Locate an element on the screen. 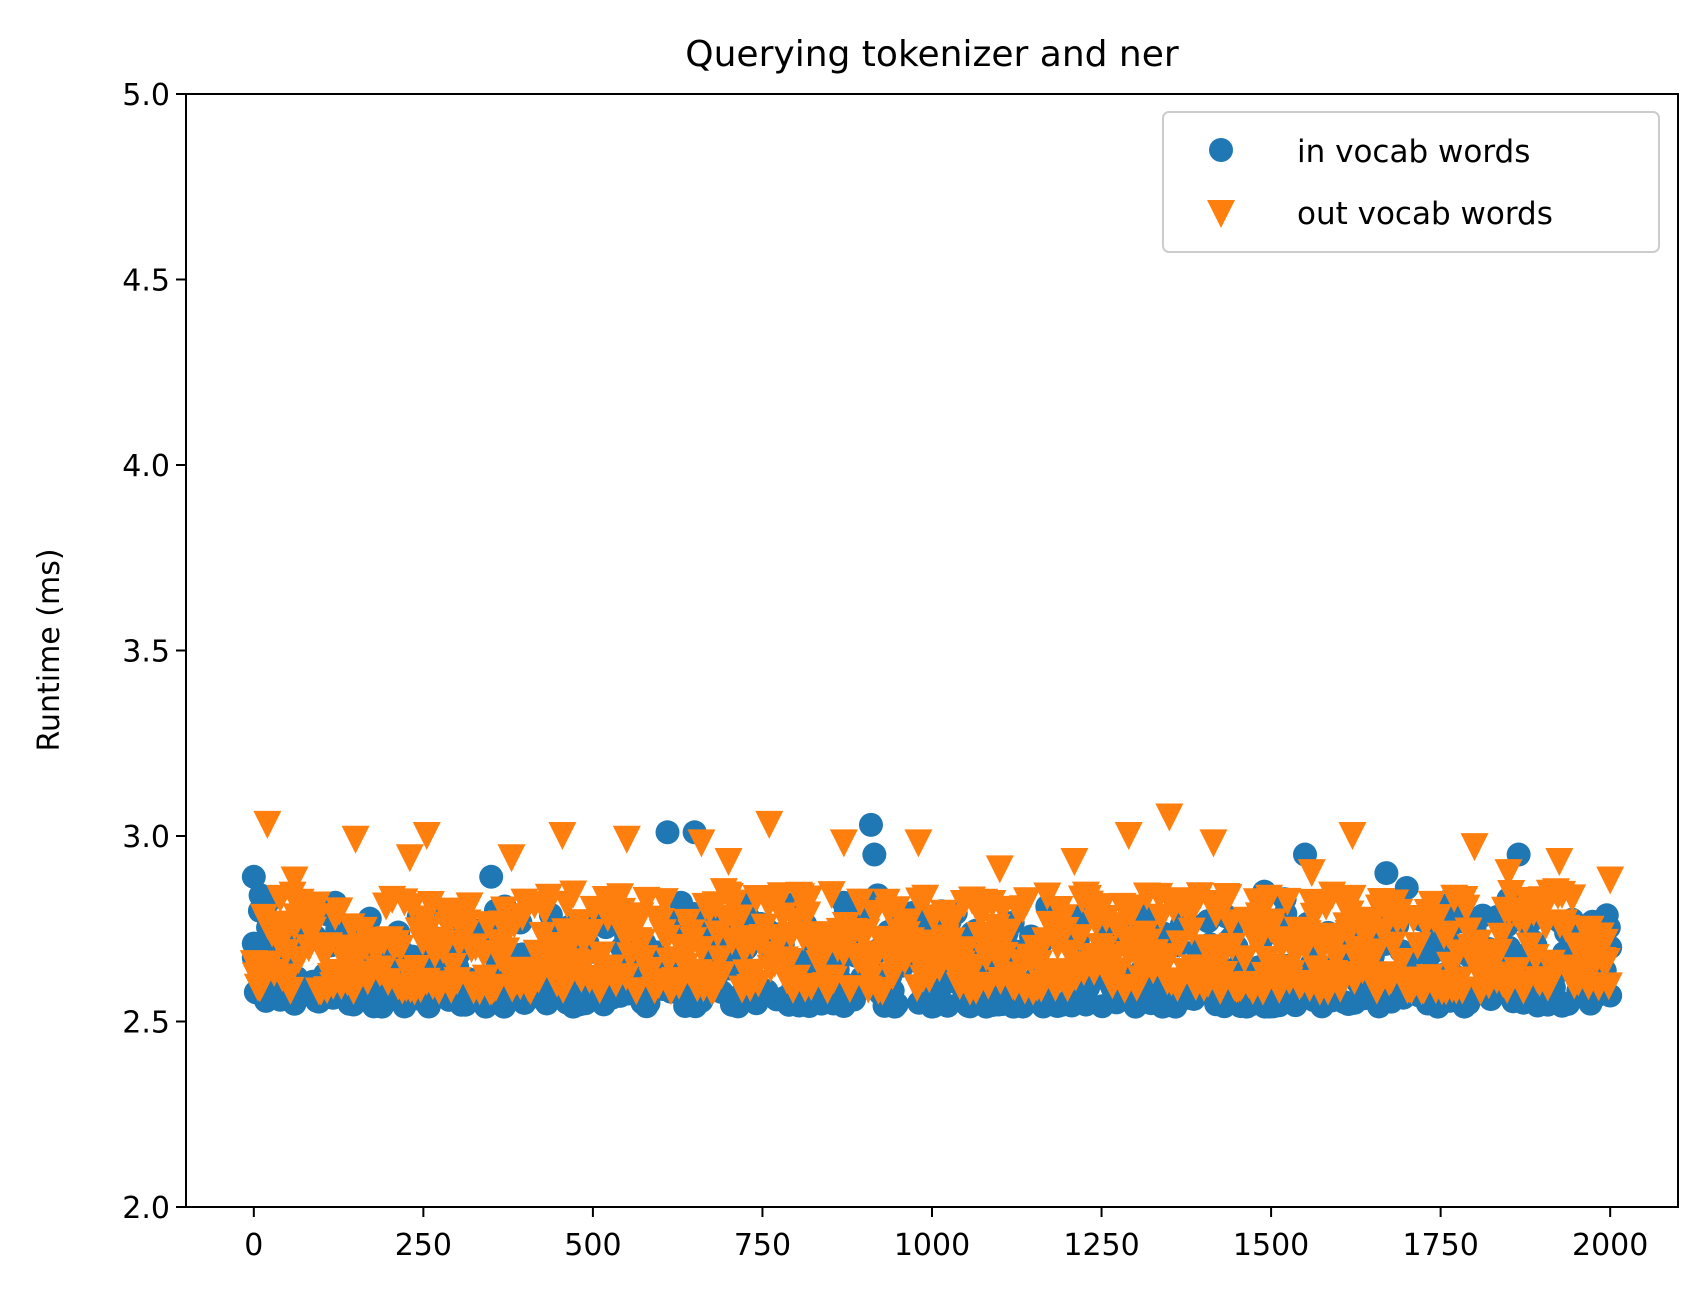 This screenshot has height=1302, width=1702. x-tick-label: 1500 is located at coordinates (1271, 1245).